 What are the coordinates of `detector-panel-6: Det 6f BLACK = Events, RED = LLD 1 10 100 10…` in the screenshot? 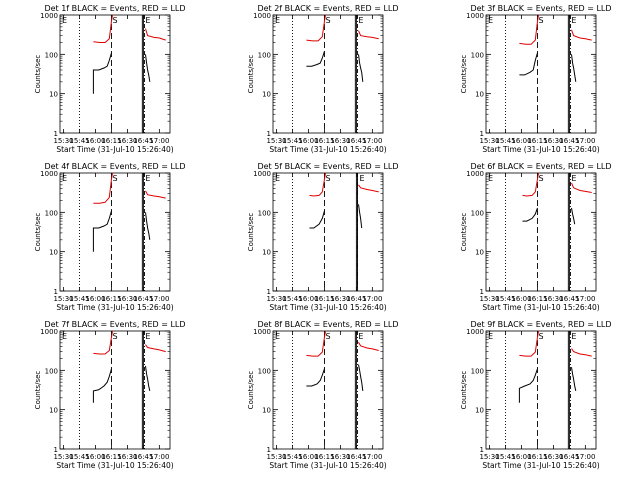 It's located at (536, 237).